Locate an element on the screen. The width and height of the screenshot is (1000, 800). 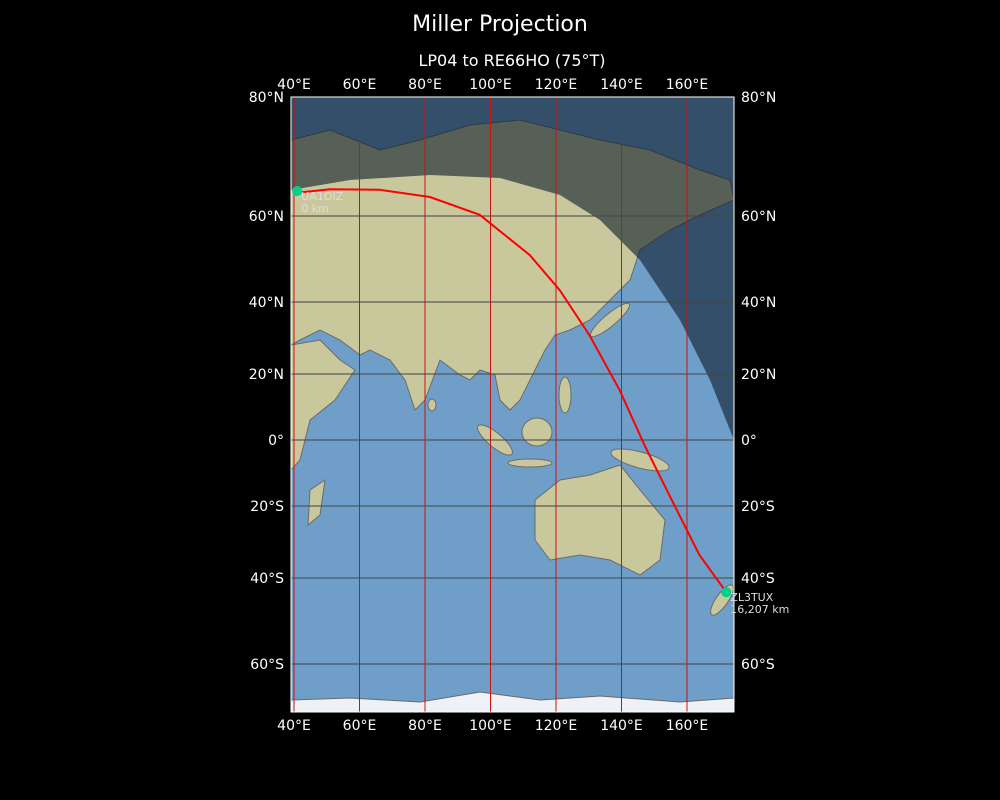
lat-tick-label-right: 40°N is located at coordinates (758, 303).